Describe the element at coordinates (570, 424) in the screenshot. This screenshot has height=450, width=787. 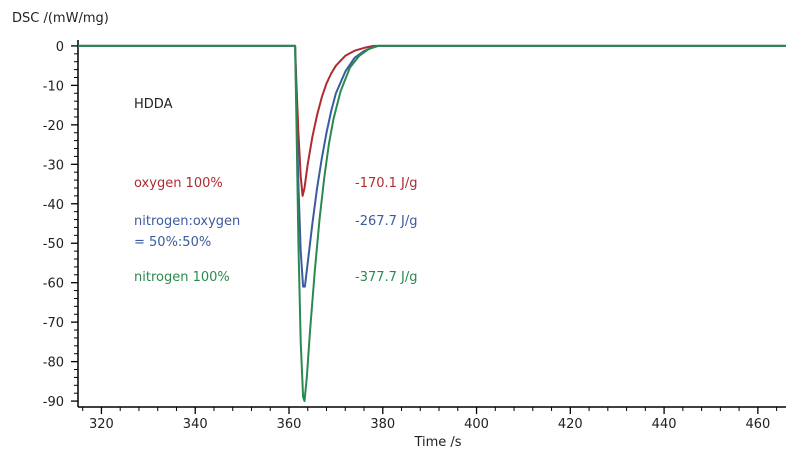
I see `x-tick-label: 420` at that location.